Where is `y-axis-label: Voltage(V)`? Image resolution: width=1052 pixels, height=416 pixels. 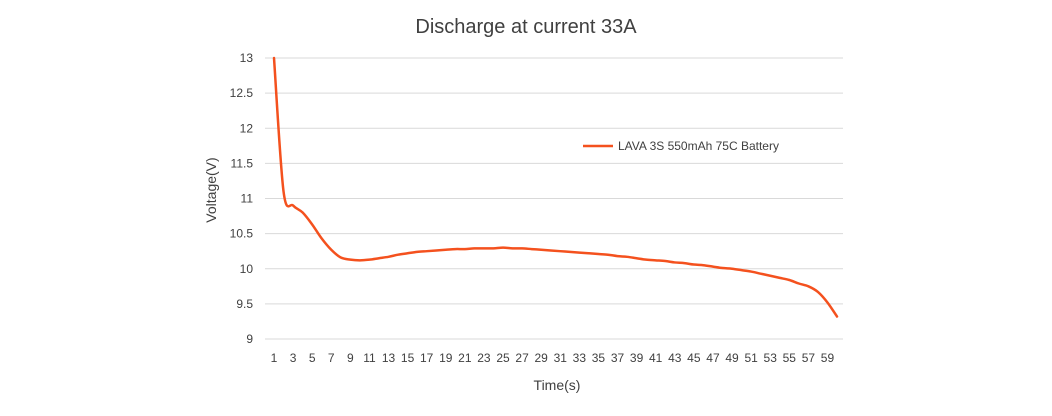
y-axis-label: Voltage(V) is located at coordinates (211, 189).